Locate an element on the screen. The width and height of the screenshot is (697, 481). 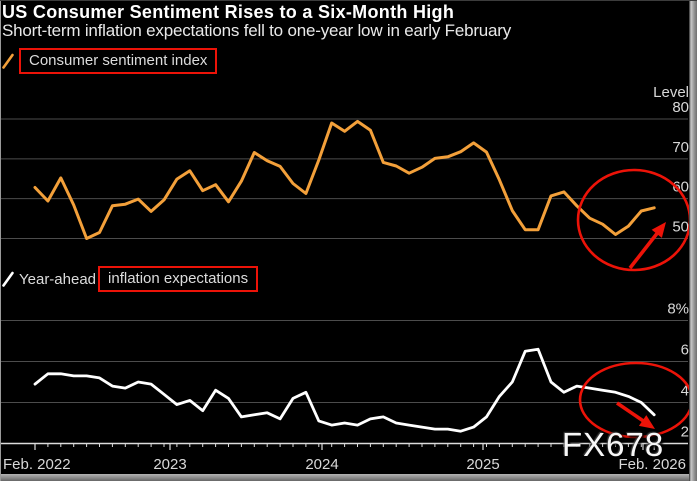
svg-text: 2025 is located at coordinates (482, 464).